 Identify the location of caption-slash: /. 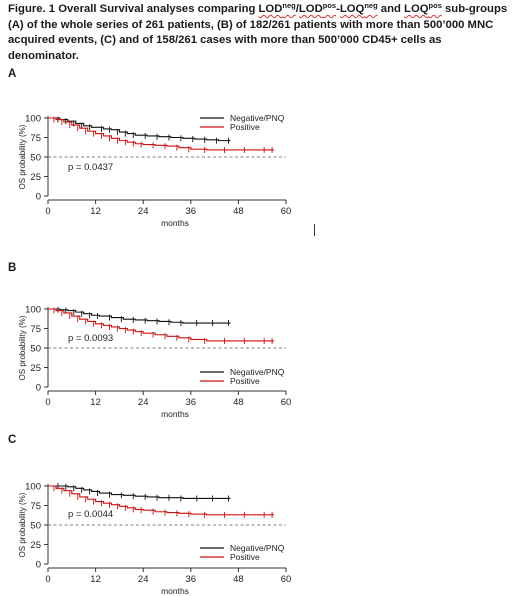
(297, 9).